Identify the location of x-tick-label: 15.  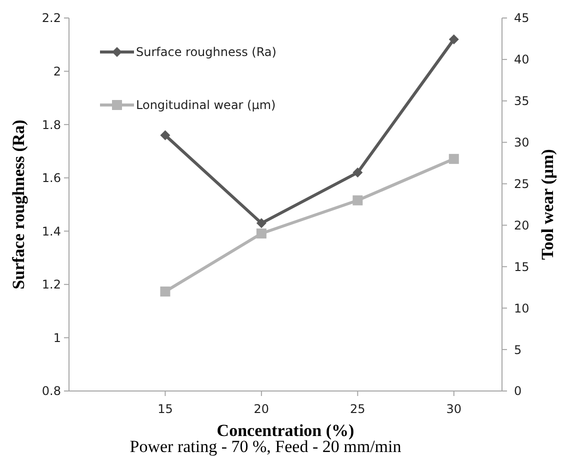
(165, 409).